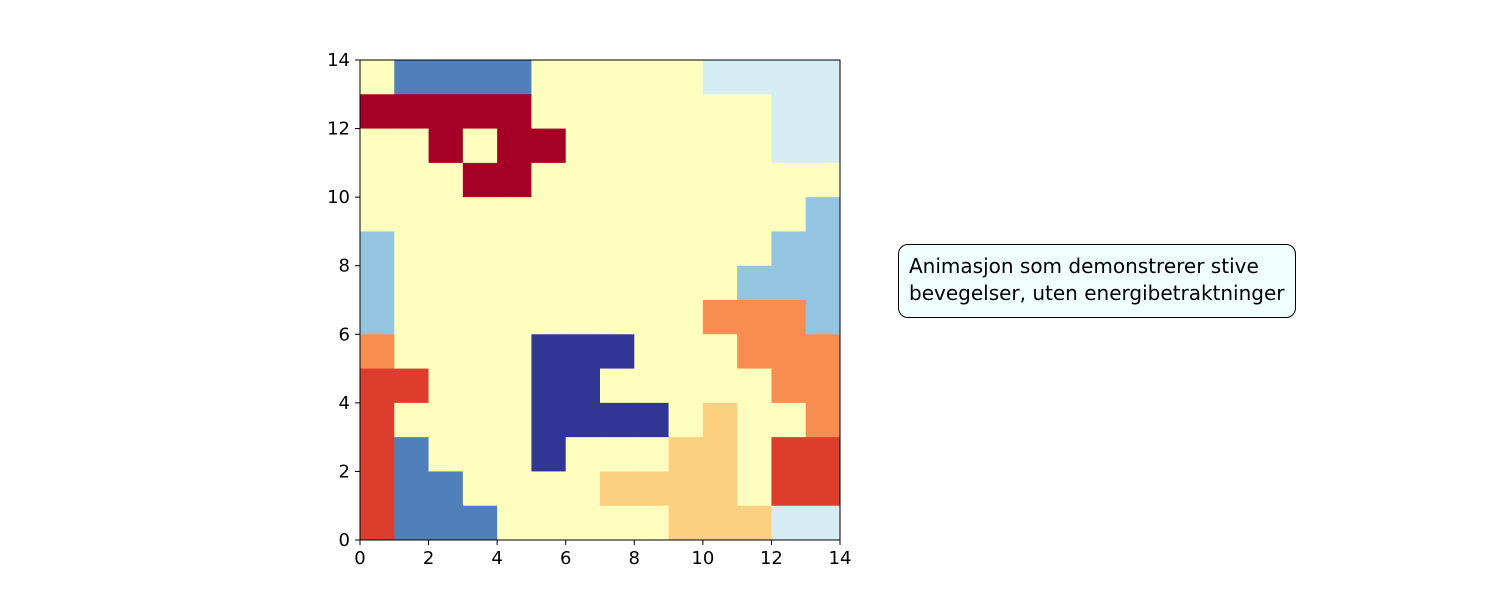  I want to click on y-tick-label: 4, so click(344, 403).